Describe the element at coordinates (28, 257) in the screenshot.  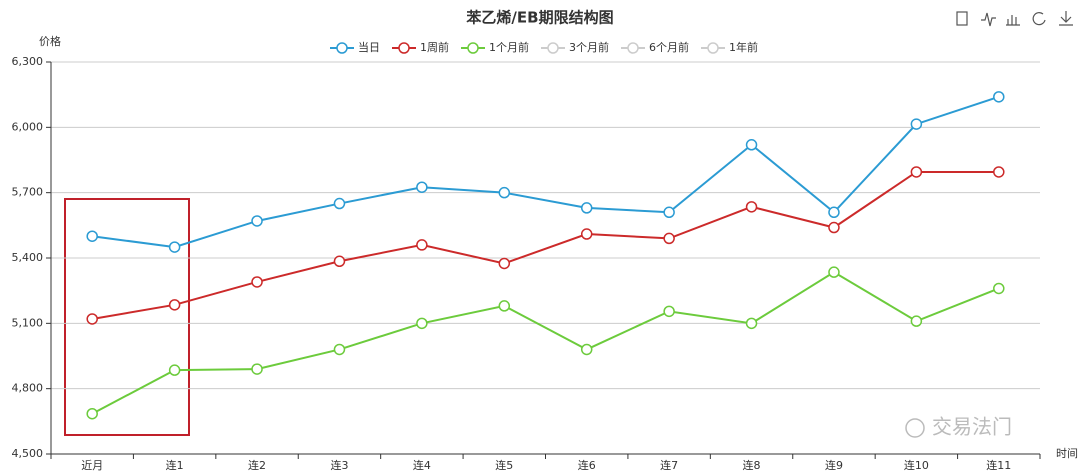
I see `y-tick-label: 5,400` at that location.